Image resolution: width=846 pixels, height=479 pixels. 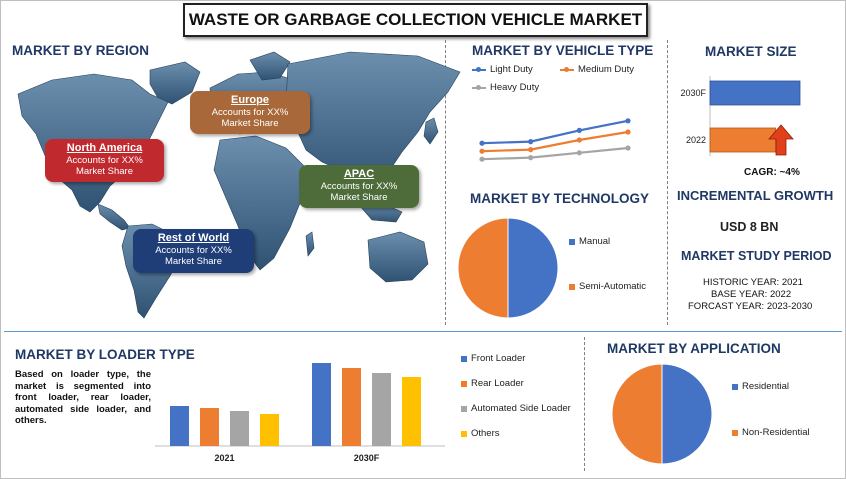 I want to click on region-europe-line1: Accounts for XX%, so click(x=250, y=112).